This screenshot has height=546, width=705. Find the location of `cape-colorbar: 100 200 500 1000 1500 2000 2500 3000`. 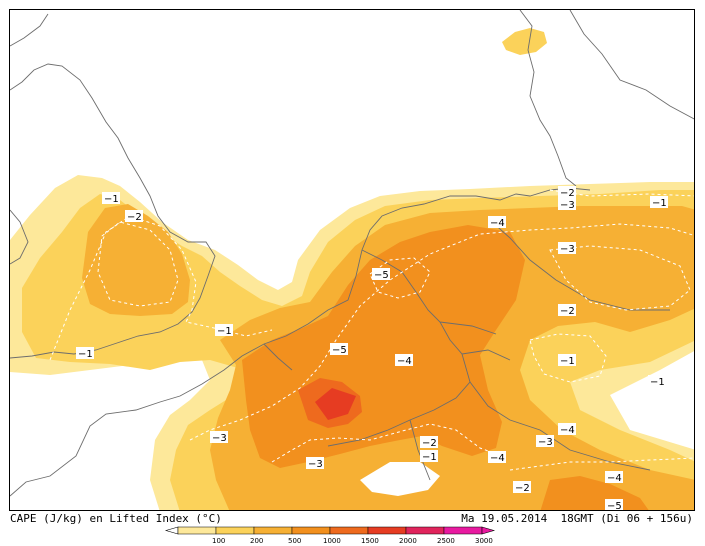

cape-colorbar: 100 200 500 1000 1500 2000 2500 3000 is located at coordinates (330, 535).